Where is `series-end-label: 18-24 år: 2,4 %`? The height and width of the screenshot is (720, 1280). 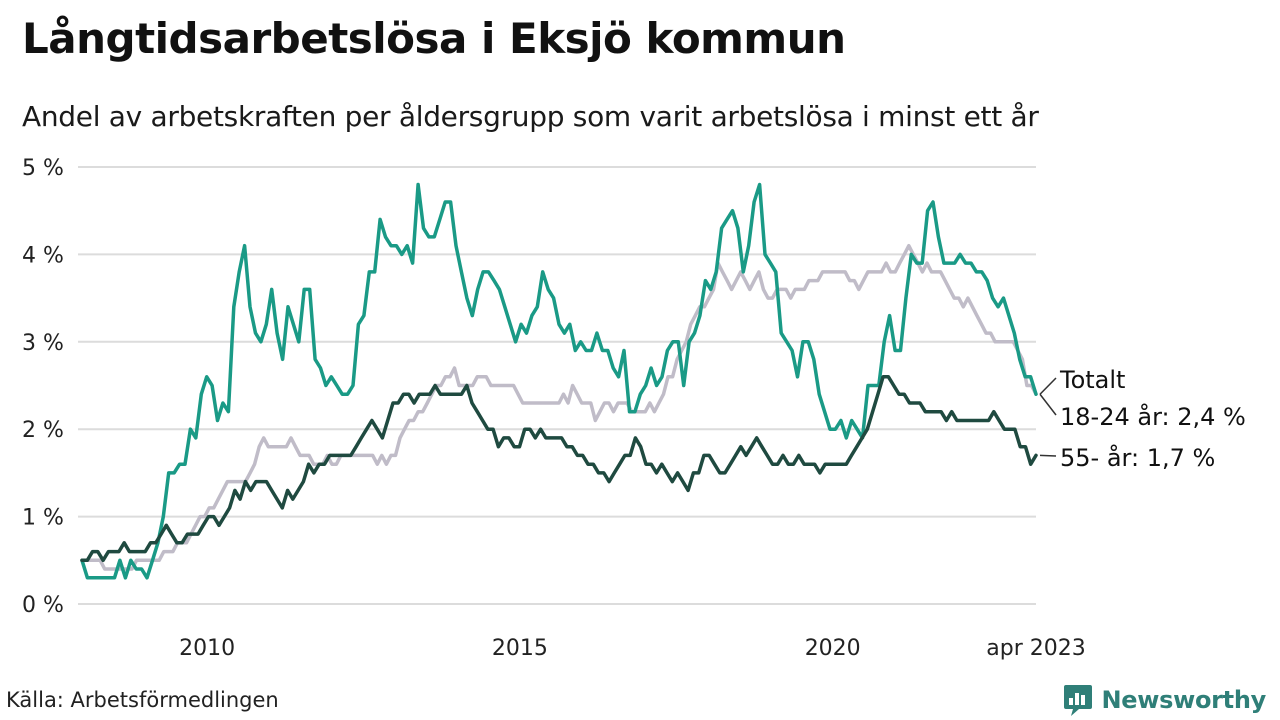 series-end-label: 18-24 år: 2,4 % is located at coordinates (1153, 416).